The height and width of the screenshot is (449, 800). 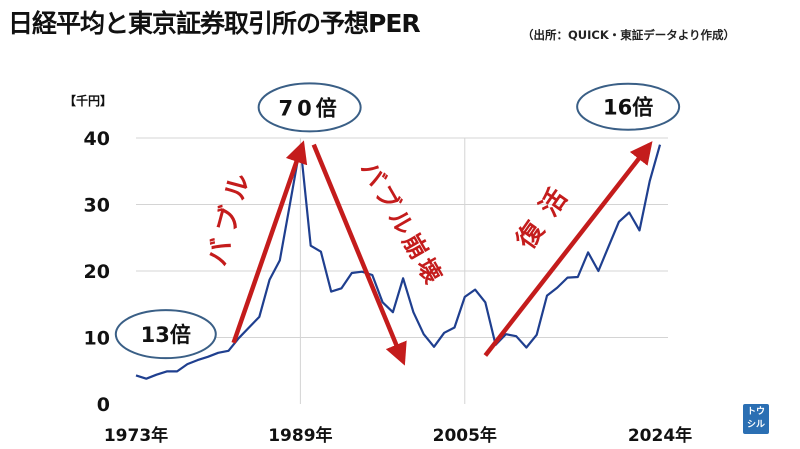 I want to click on arrow-label-bubble: バブル, so click(x=230, y=216).